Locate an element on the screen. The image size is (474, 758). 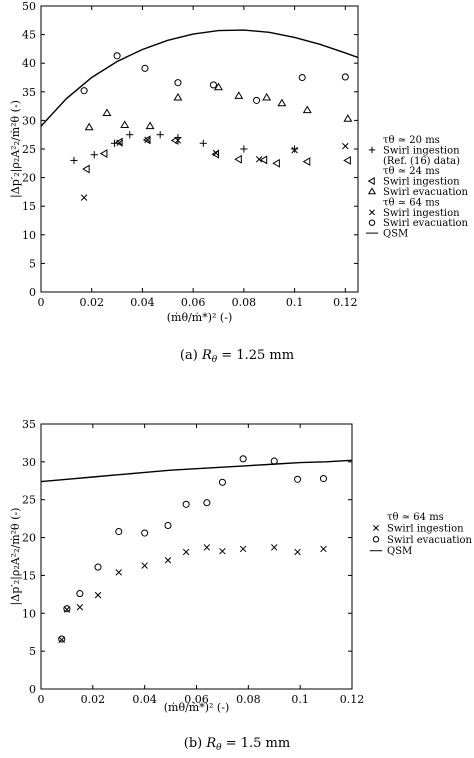
x-tick-label: 0.02 is located at coordinates (93, 699).